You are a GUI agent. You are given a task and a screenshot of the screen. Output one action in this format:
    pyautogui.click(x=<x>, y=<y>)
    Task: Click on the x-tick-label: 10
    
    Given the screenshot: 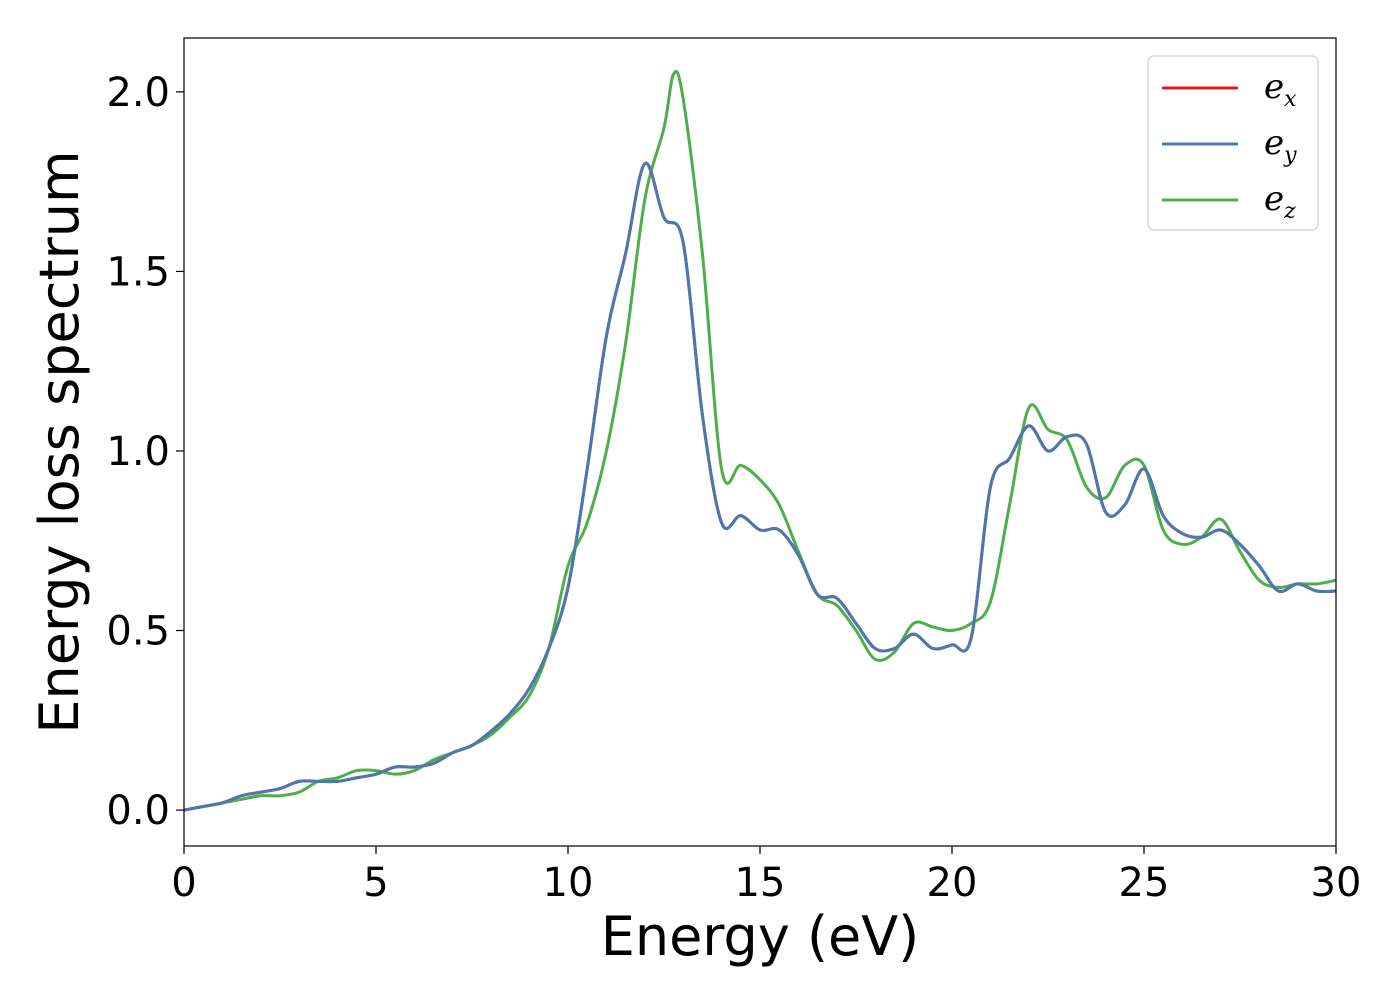 What is the action you would take?
    pyautogui.click(x=568, y=883)
    